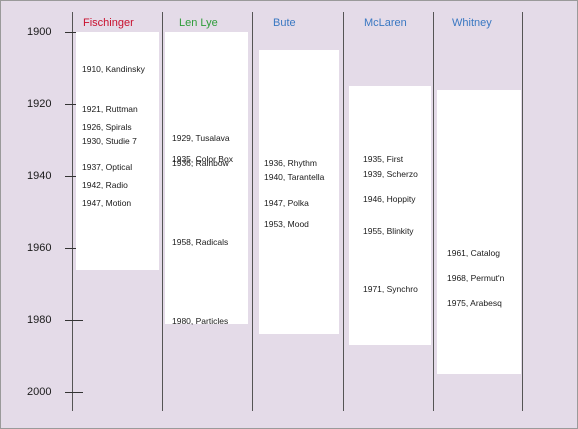  I want to click on event-label: 1910, Kandinsky, so click(113, 69).